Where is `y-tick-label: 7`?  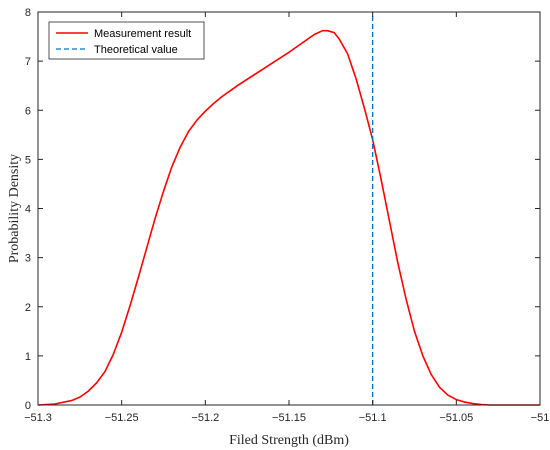
y-tick-label: 7 is located at coordinates (28, 62).